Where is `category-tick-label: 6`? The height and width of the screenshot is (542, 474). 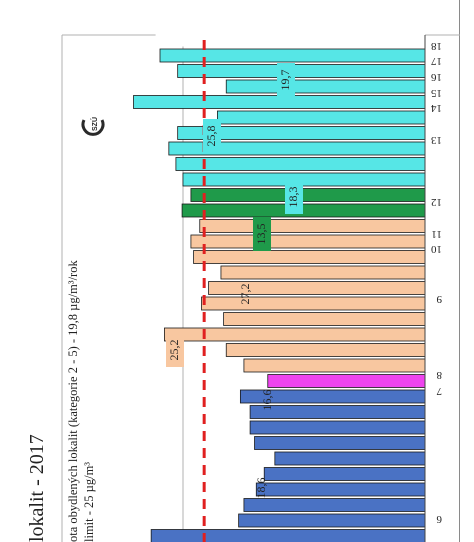
category-tick-label: 6 is located at coordinates (439, 519).